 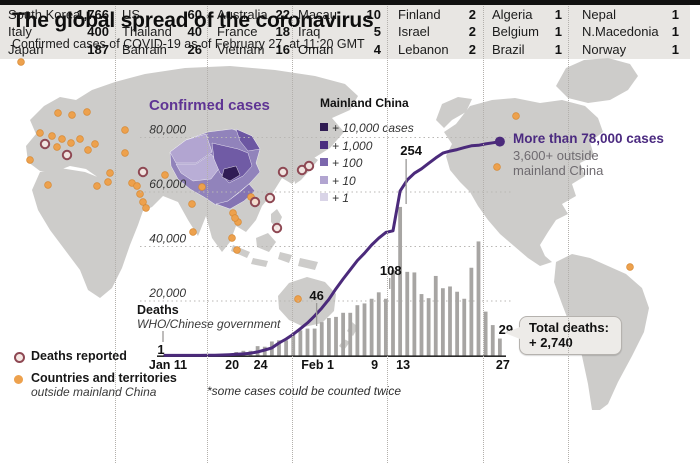 What do you see at coordinates (58, 50) in the screenshot?
I see `table-row: Japan 187` at bounding box center [58, 50].